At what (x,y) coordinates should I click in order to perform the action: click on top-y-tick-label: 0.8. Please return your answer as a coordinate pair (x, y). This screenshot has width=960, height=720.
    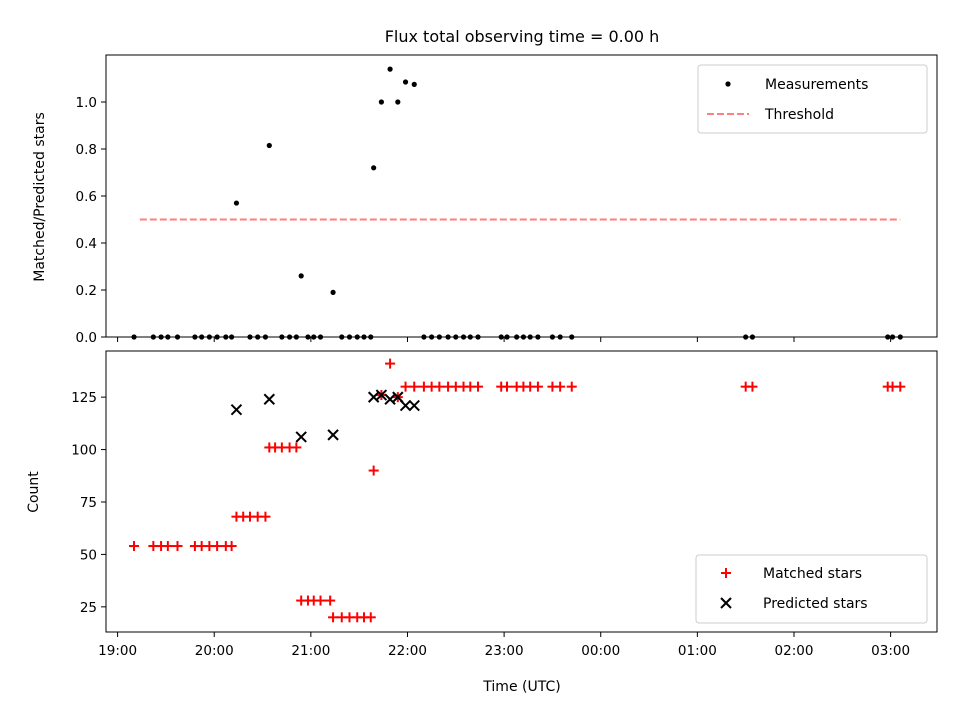
    Looking at the image, I should click on (86, 150).